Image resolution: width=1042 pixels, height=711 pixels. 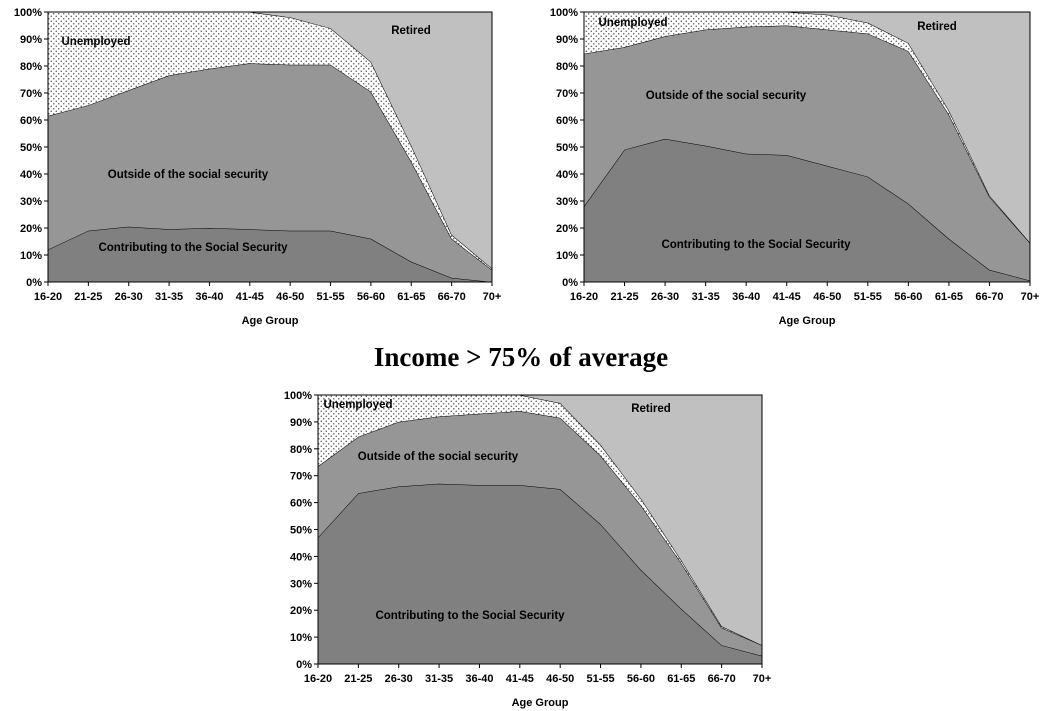 I want to click on boundary-line-contributing-to-the-social-security, so click(x=270, y=254).